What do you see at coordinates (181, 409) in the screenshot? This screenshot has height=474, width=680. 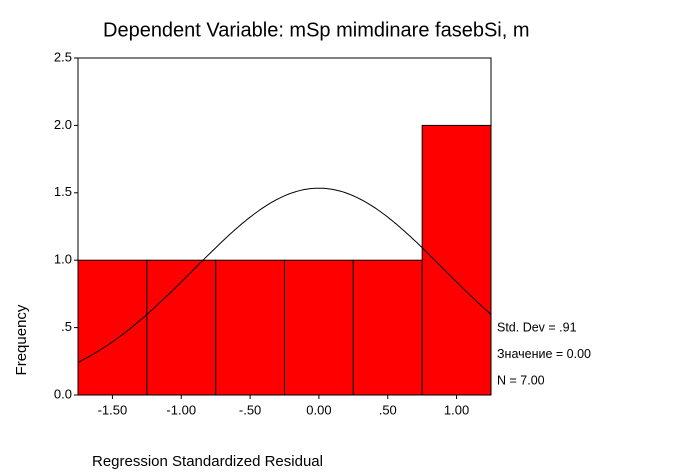 I see `x-tick-label: -1.00` at bounding box center [181, 409].